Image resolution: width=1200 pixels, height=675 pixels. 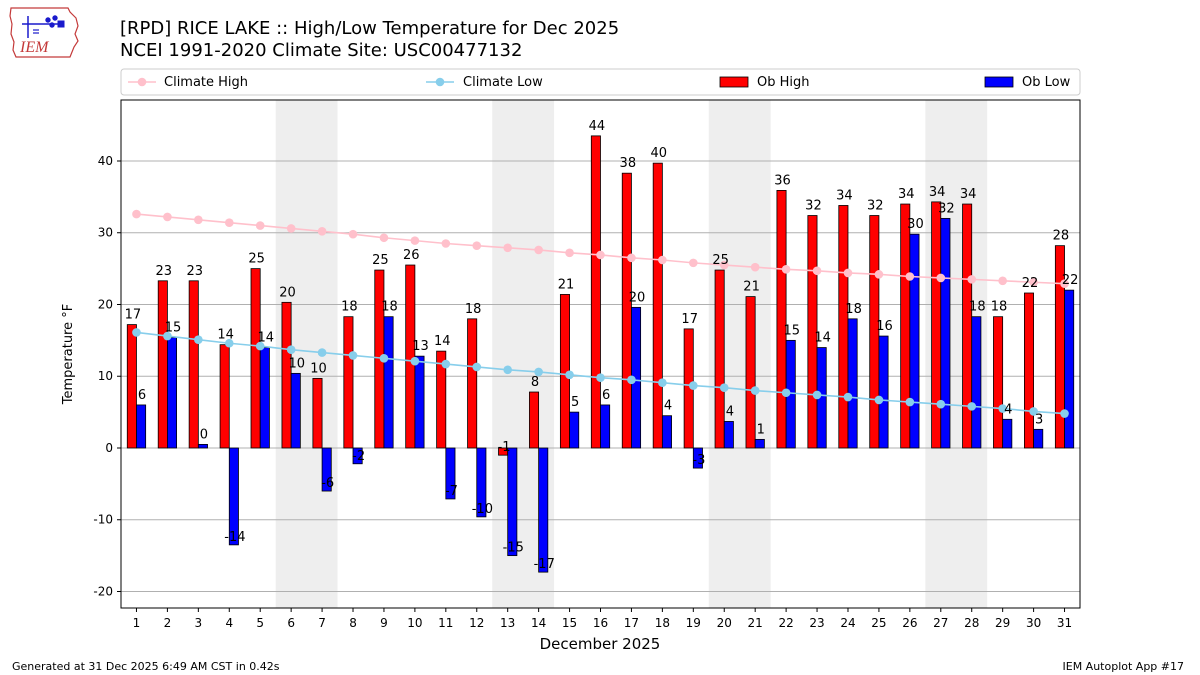 I want to click on x-tick-label-27: 27, so click(x=940, y=623).